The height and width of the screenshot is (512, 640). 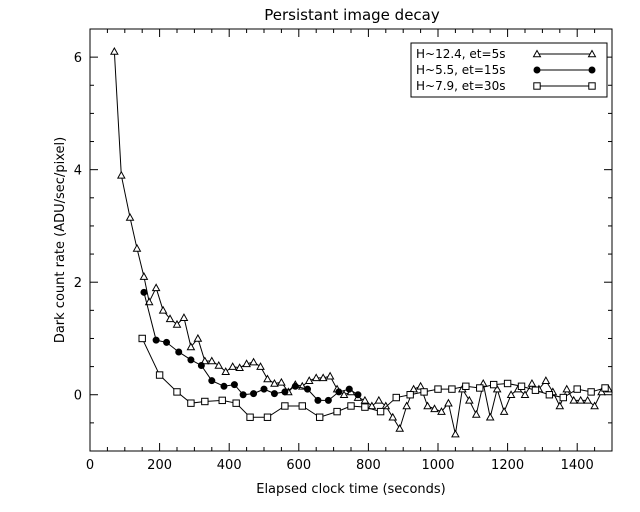 What do you see at coordinates (577, 465) in the screenshot?
I see `x-tick-label: 1400` at bounding box center [577, 465].